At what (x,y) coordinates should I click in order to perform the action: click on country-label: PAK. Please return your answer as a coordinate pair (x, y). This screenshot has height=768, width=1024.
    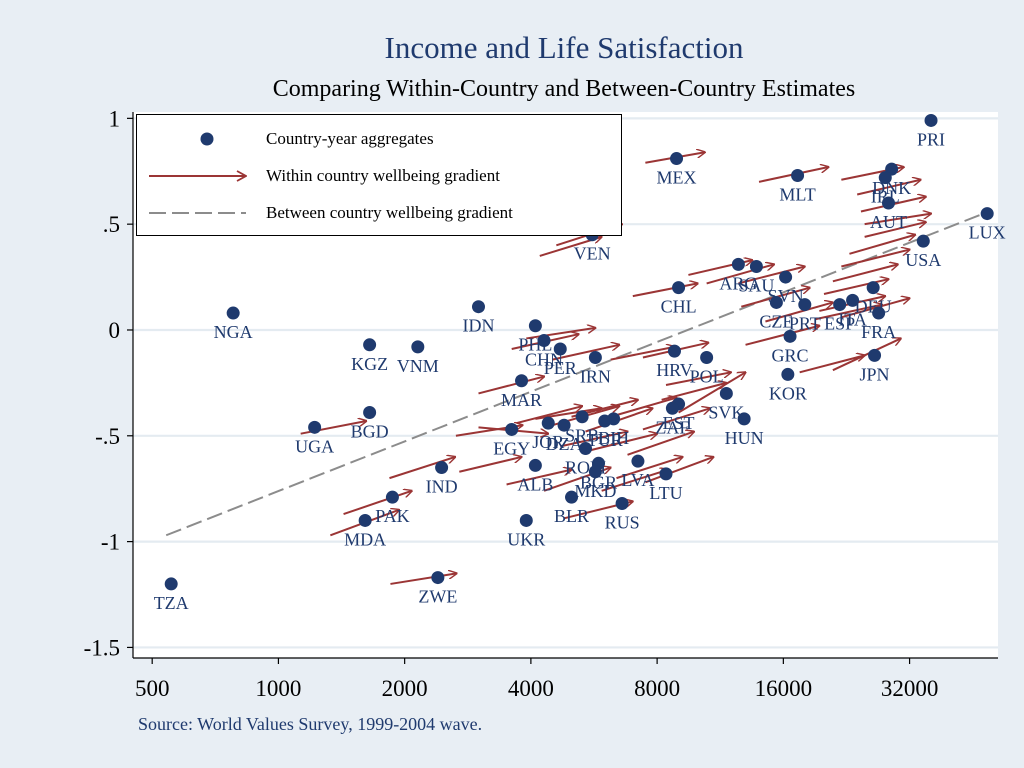
    Looking at the image, I should click on (392, 516).